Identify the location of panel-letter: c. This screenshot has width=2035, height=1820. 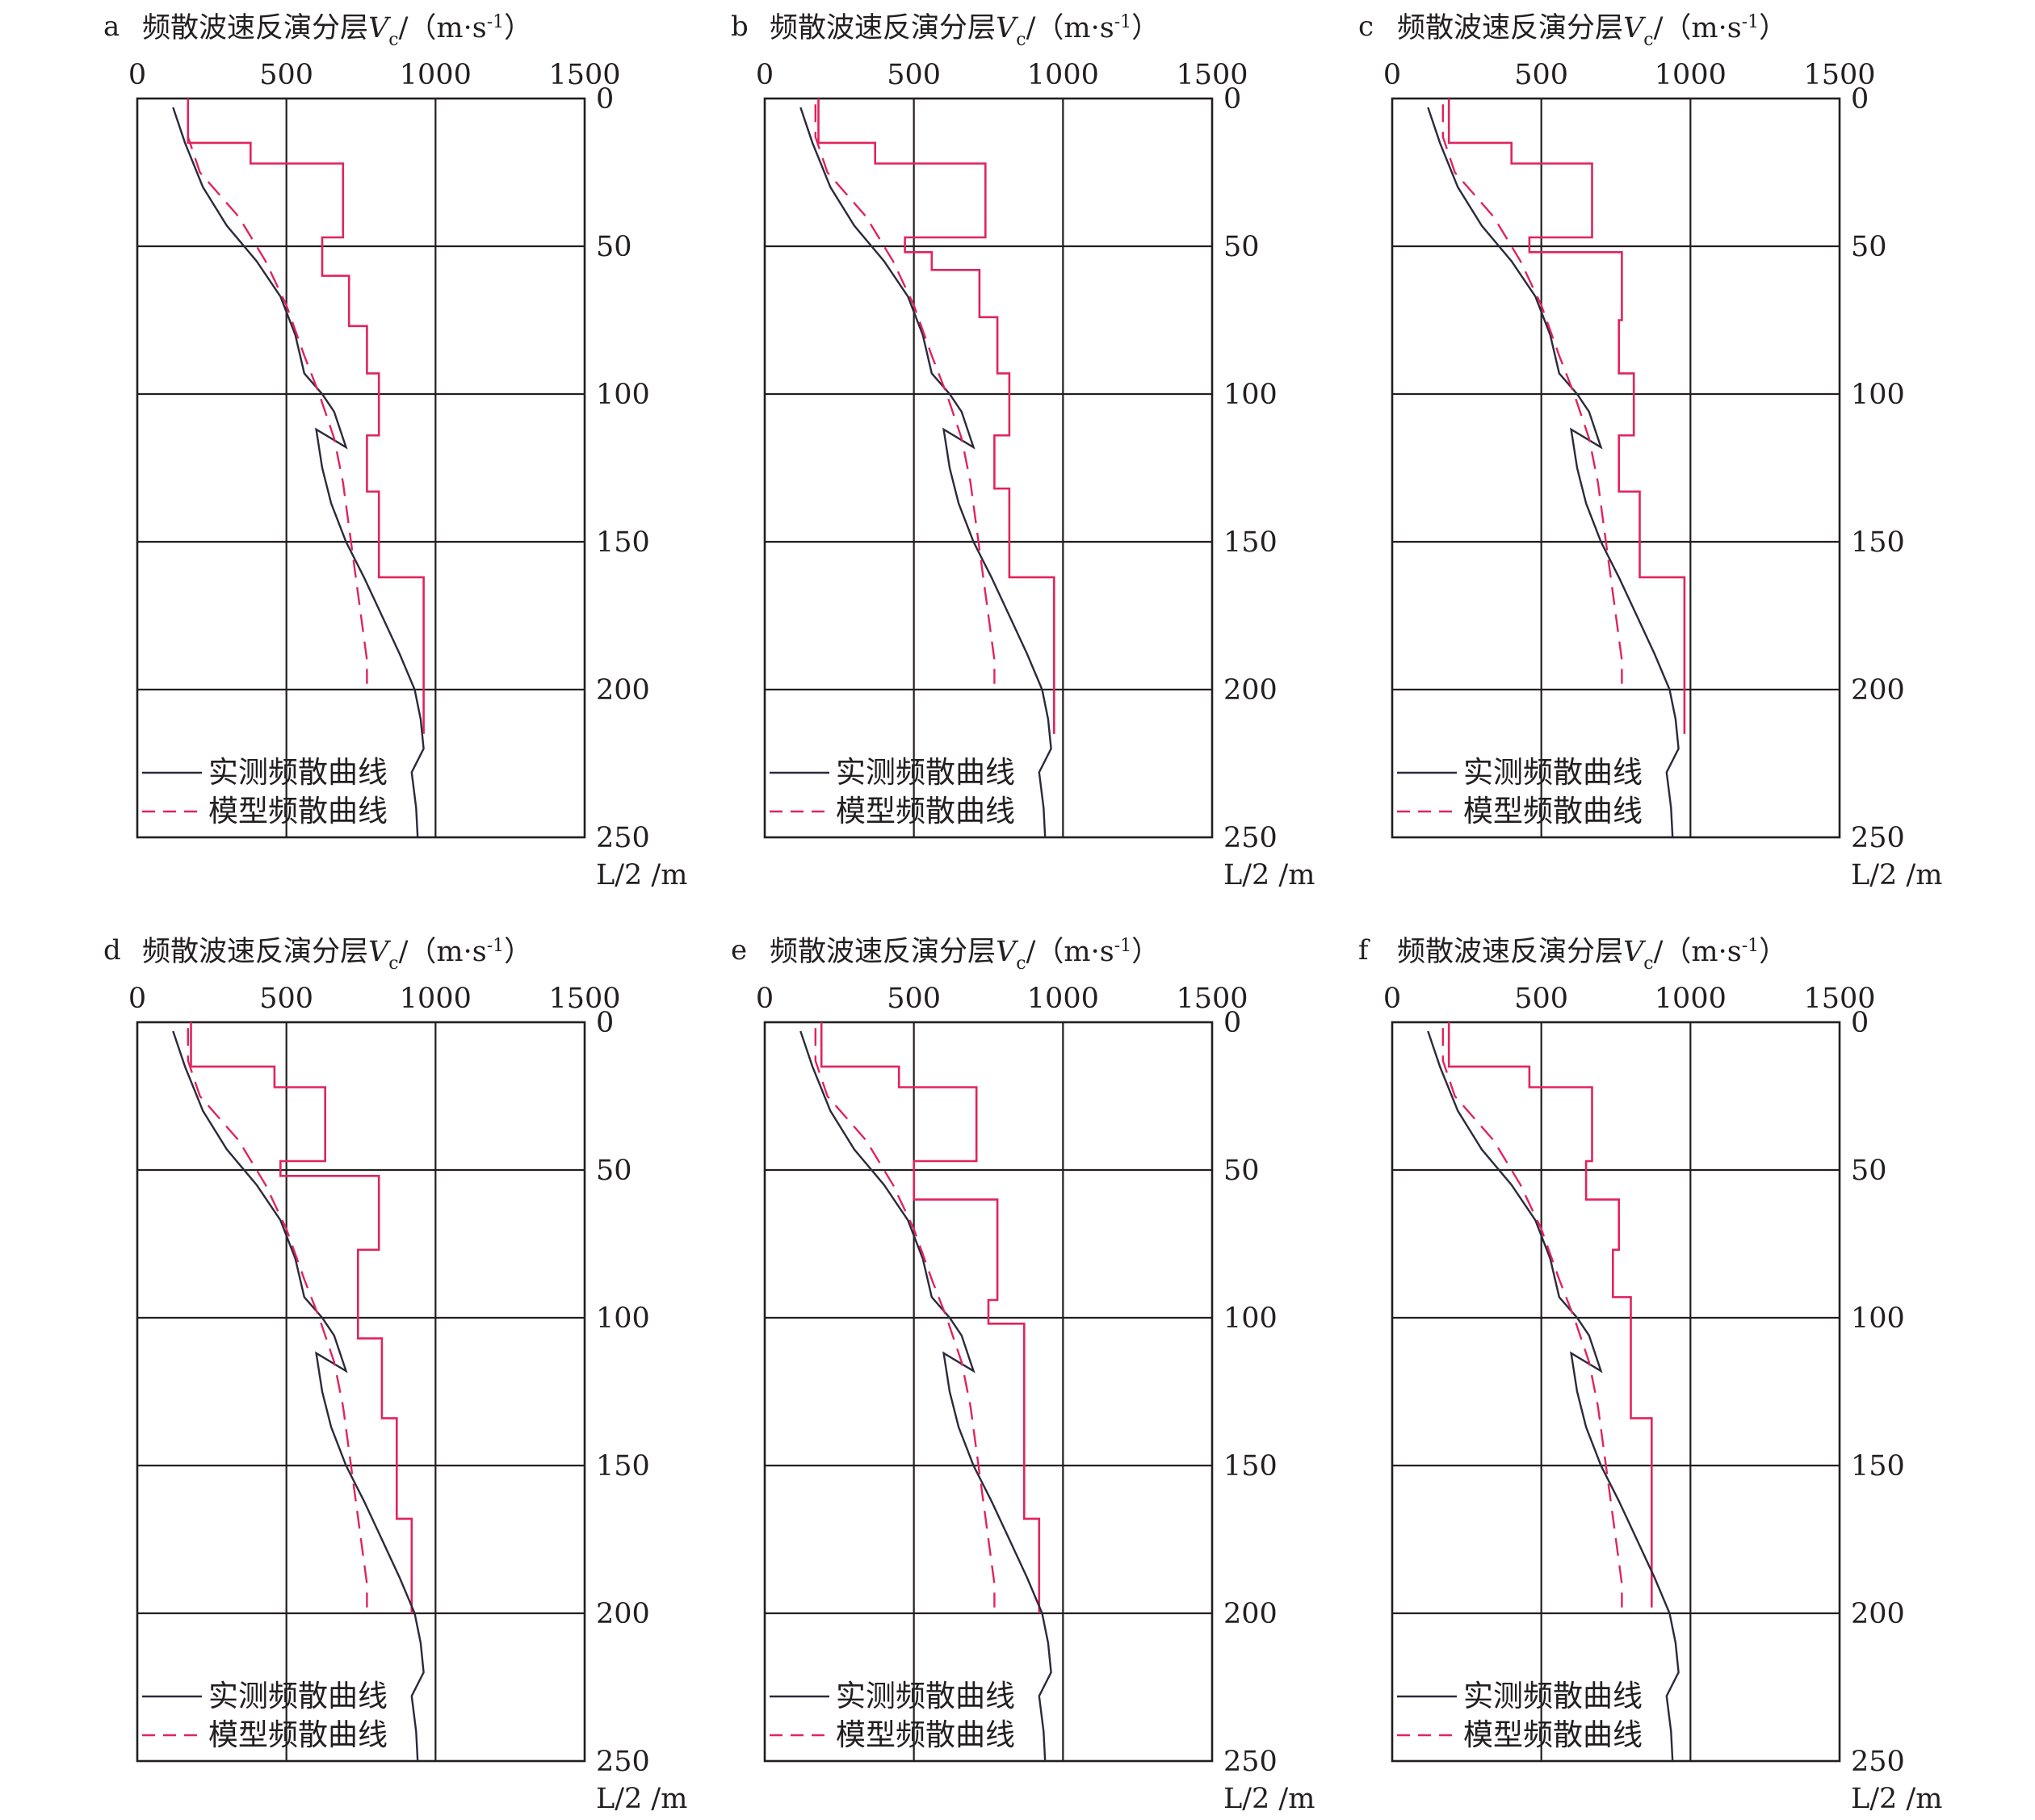
(1366, 26).